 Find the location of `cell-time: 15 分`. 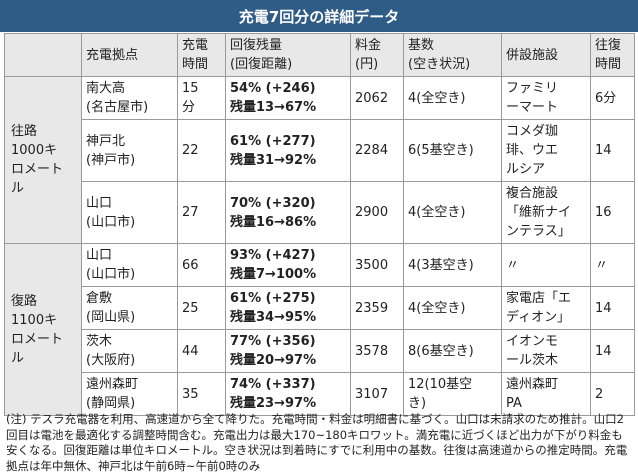

cell-time: 15 分 is located at coordinates (201, 98).